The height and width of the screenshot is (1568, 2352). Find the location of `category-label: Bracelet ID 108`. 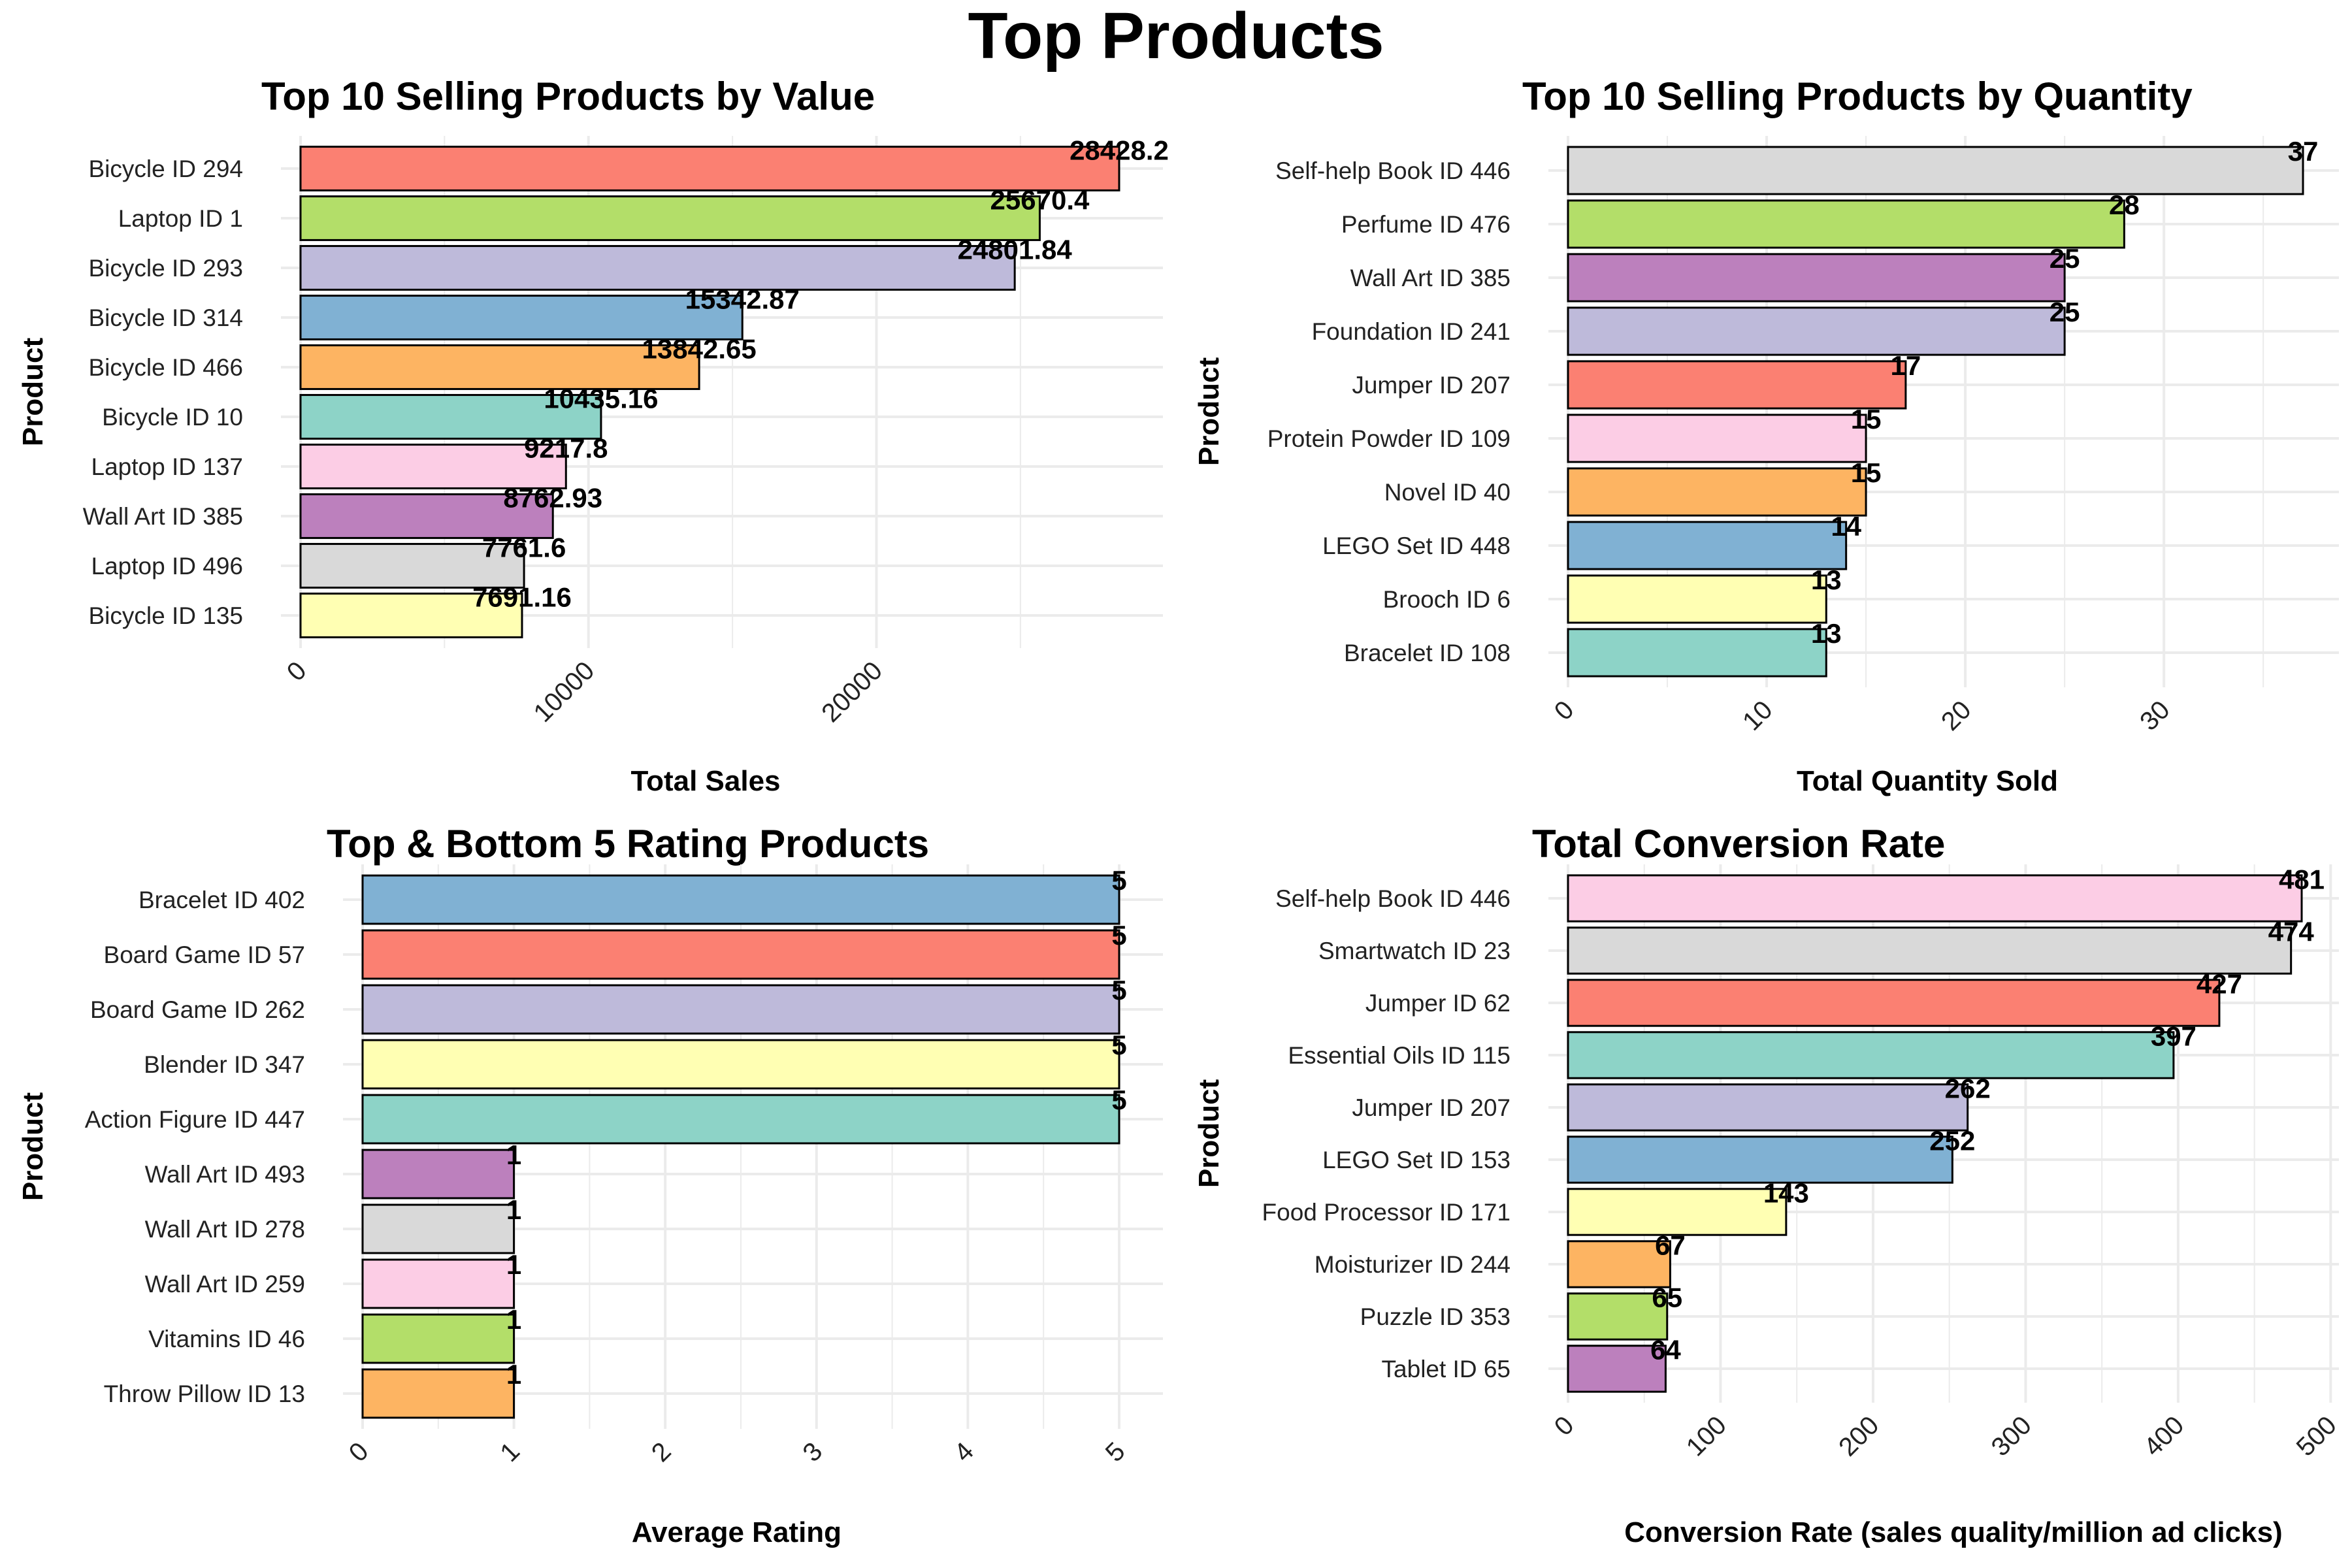

category-label: Bracelet ID 108 is located at coordinates (1427, 653).